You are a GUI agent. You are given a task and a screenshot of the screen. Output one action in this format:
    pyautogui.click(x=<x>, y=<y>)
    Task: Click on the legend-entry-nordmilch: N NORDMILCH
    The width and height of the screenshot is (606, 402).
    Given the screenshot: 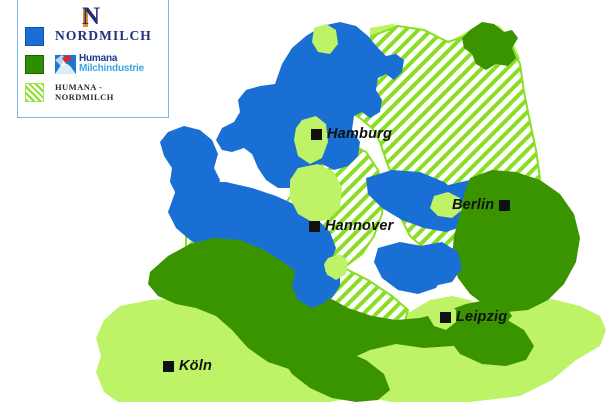 What is the action you would take?
    pyautogui.click(x=93, y=26)
    